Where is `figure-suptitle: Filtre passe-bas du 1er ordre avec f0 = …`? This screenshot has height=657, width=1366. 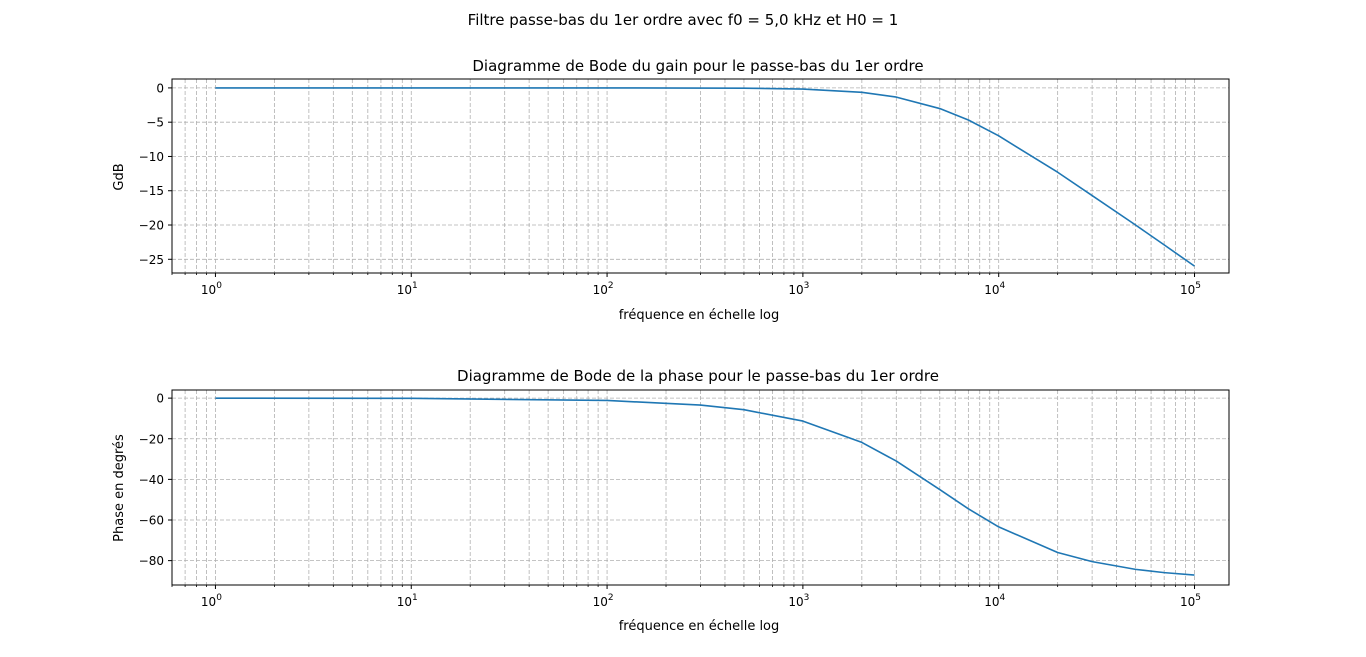 figure-suptitle: Filtre passe-bas du 1er ordre avec f0 = … is located at coordinates (683, 20).